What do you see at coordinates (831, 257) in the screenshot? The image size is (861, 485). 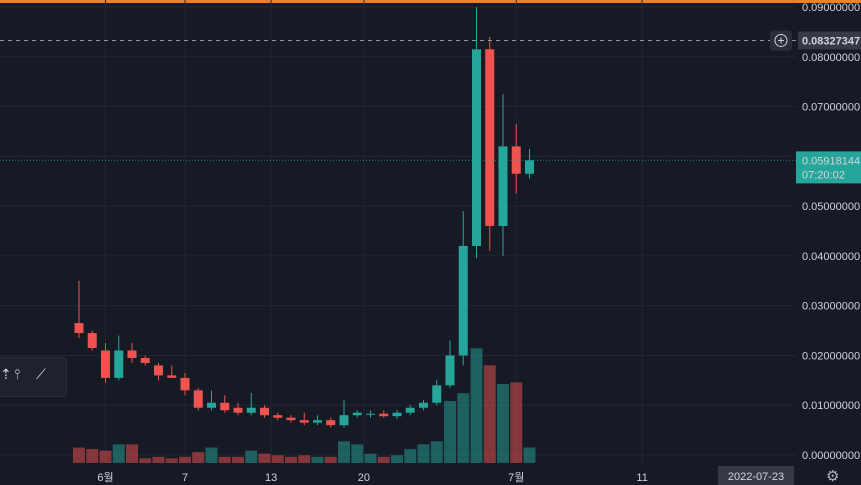 I see `y-tick-label: 0.04000000` at bounding box center [831, 257].